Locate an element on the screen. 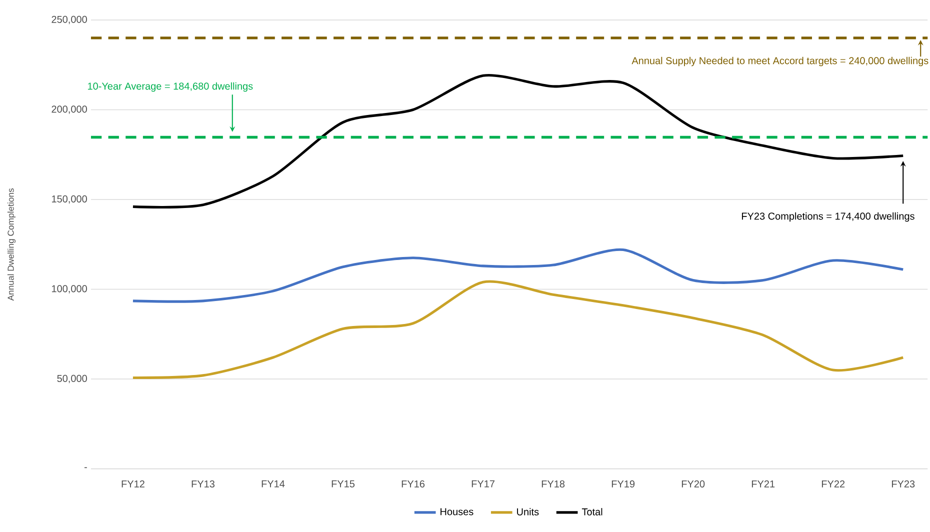  x-tick-label: FY12 is located at coordinates (133, 484).